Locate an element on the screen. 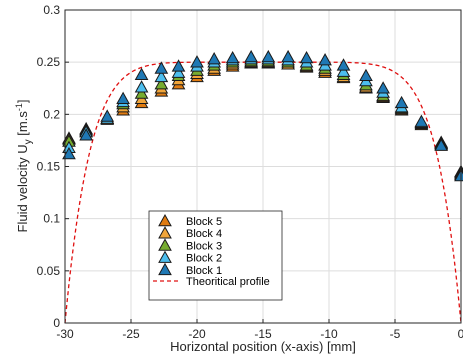 The image size is (463, 363). y-tick-label: 0.05 is located at coordinates (49, 271).